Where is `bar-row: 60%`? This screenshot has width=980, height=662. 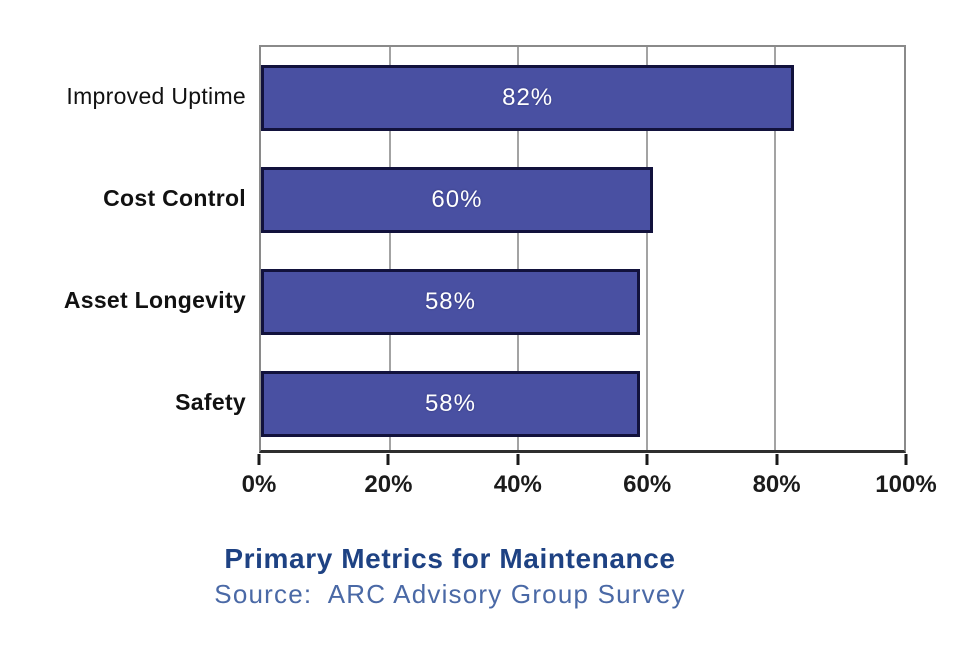
bar-row: 60% is located at coordinates (582, 200).